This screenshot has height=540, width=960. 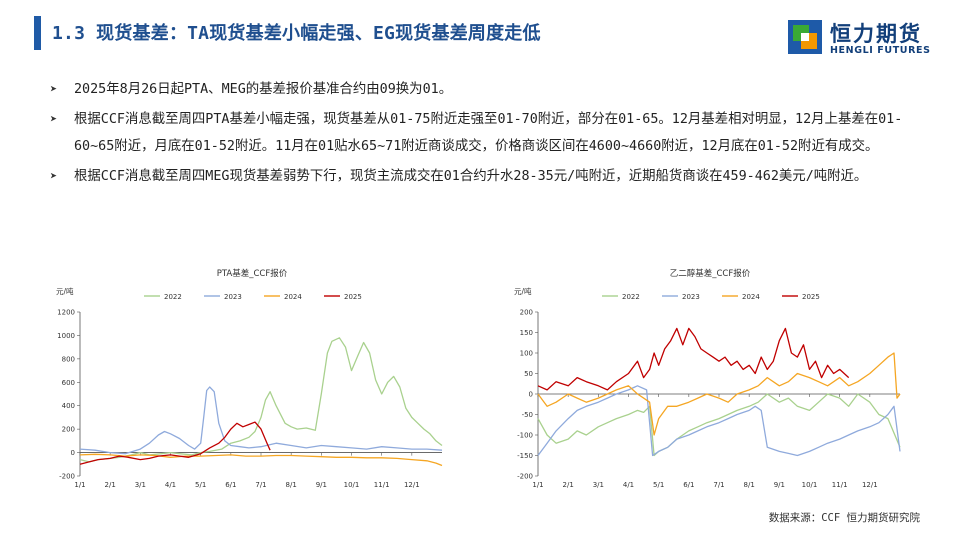 What do you see at coordinates (263, 89) in the screenshot?
I see `bullet-text: 2025年8月26日起PTA、MEG的基差报价基准合约由09换为01。` at bounding box center [263, 89].